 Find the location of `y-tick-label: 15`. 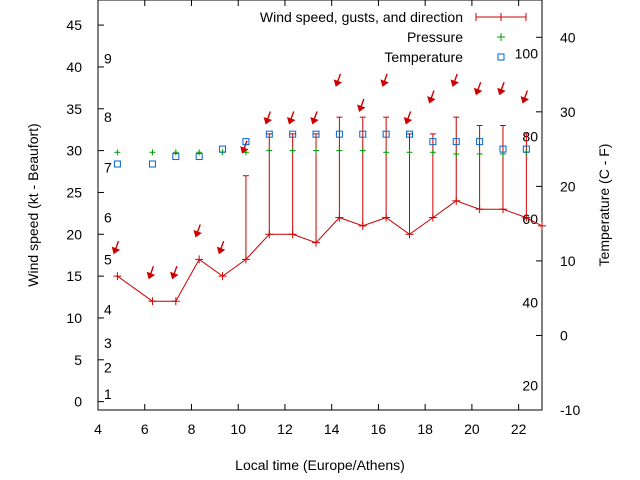

y-tick-label: 15 is located at coordinates (74, 276).